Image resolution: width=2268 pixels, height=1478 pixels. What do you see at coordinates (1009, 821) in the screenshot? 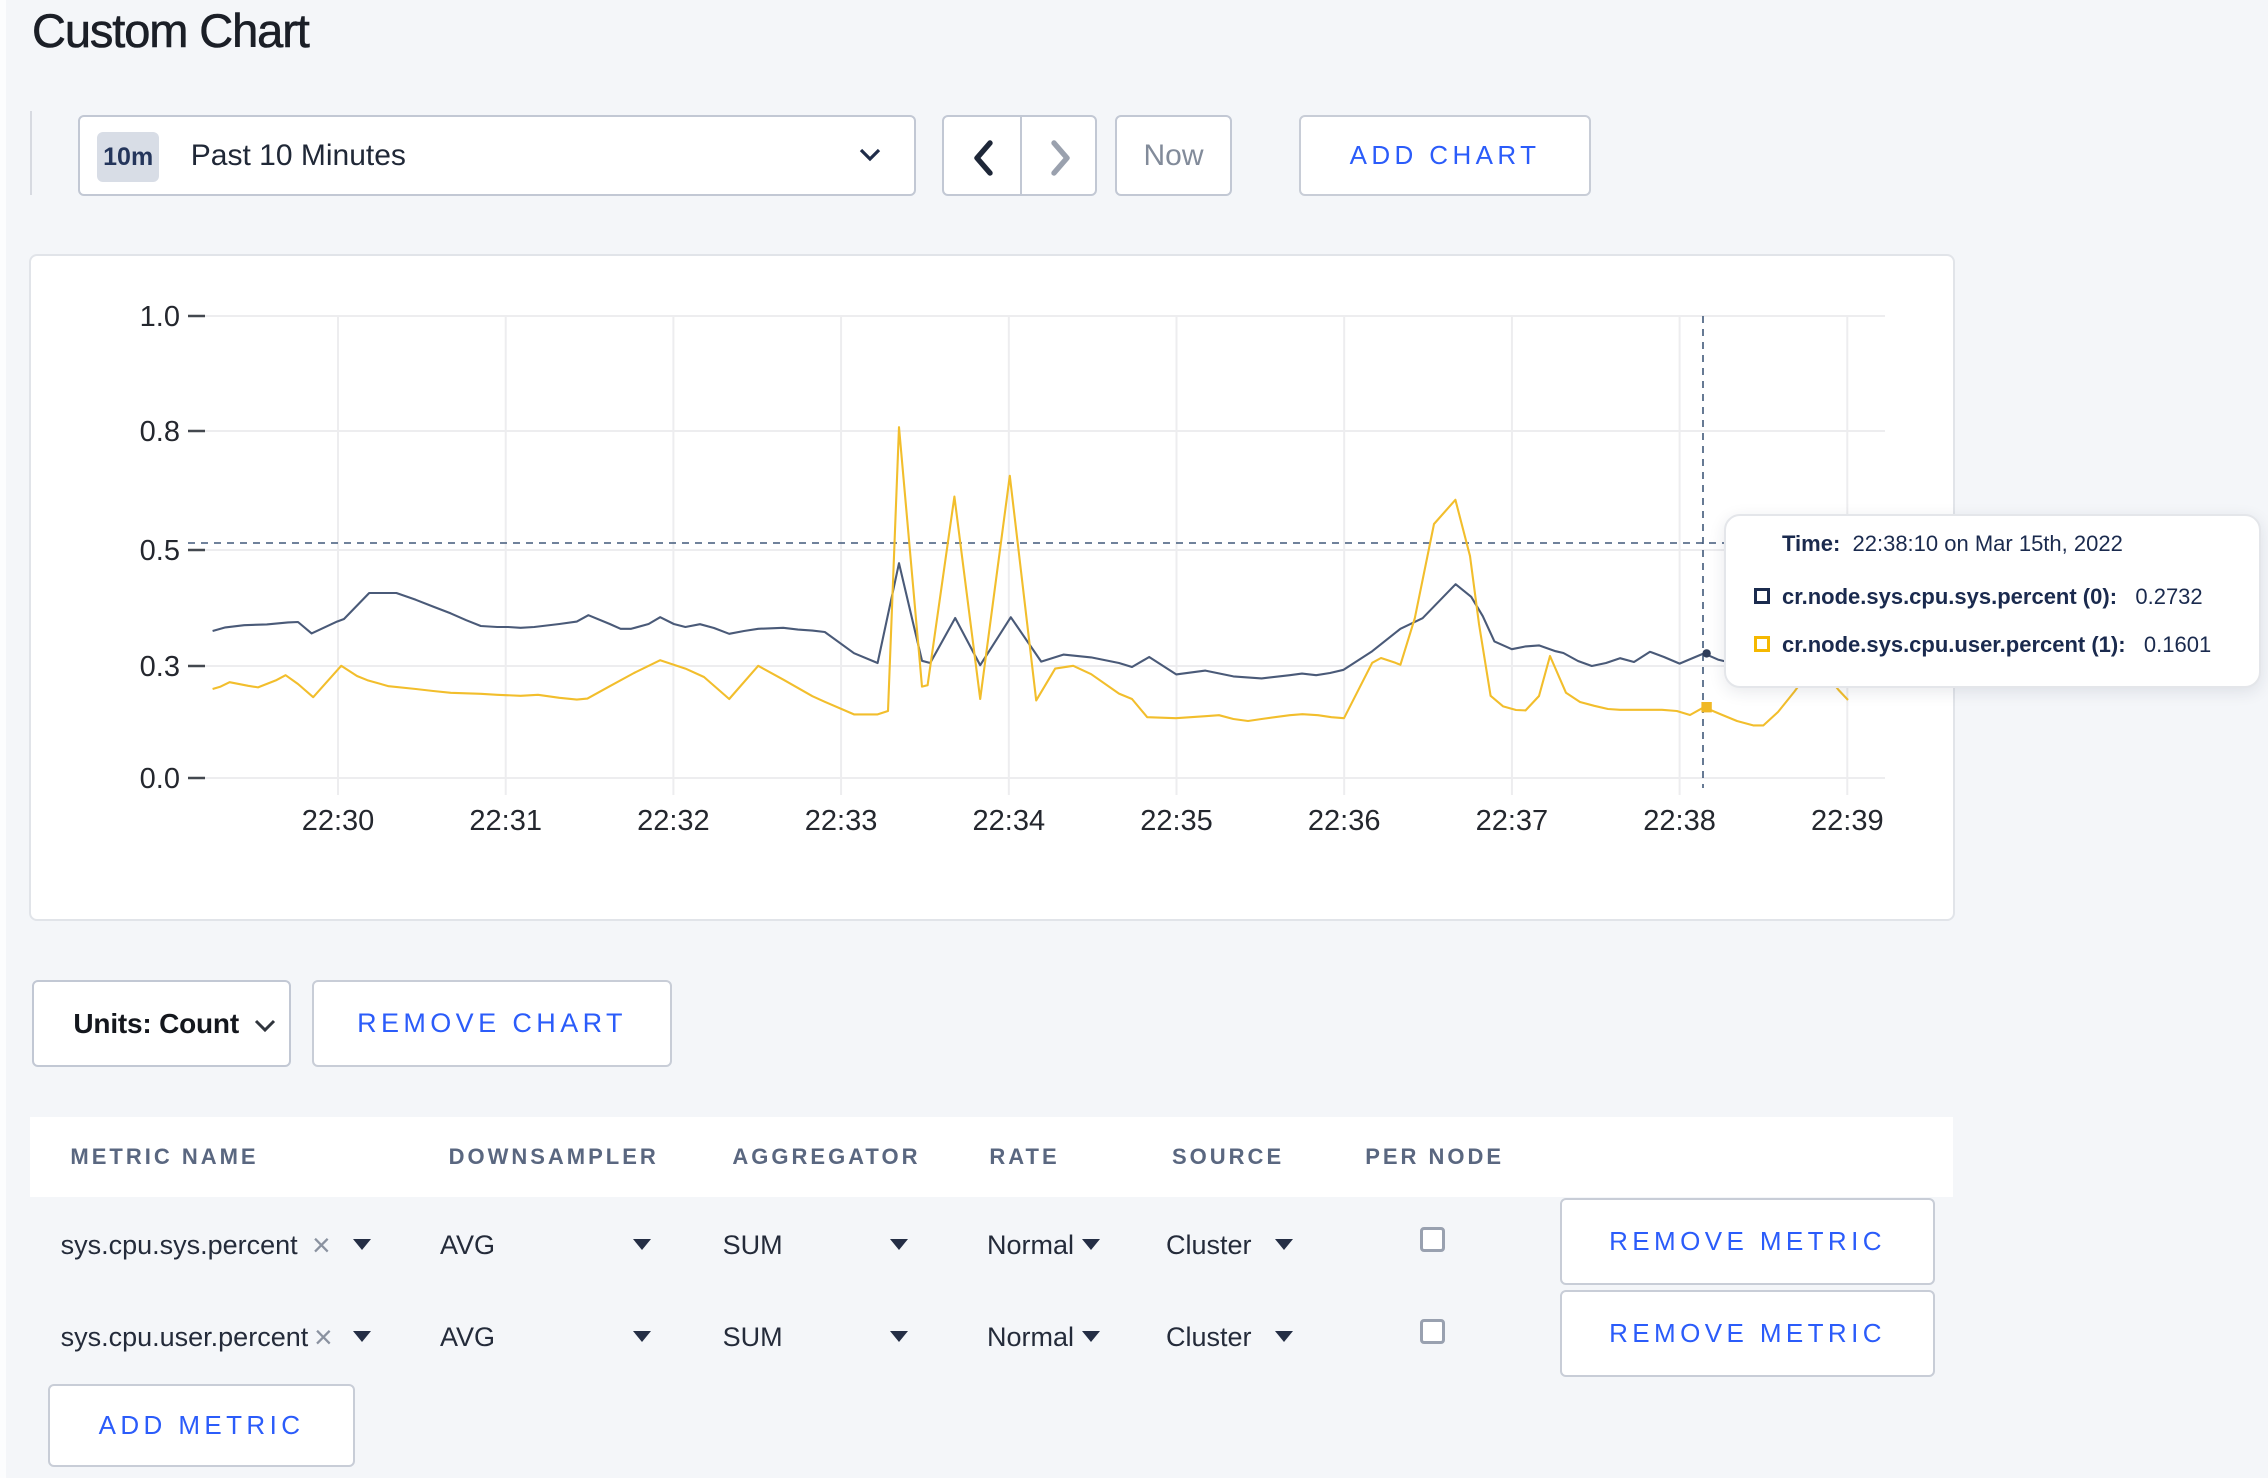
I see `svg-text: 22:34` at bounding box center [1009, 821].